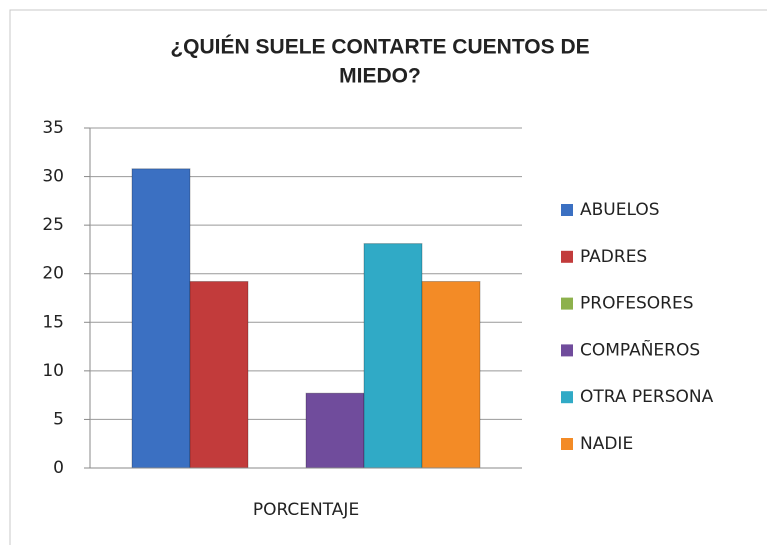 This screenshot has width=767, height=545. Describe the element at coordinates (647, 397) in the screenshot. I see `legend-label: OTRA PERSONA` at that location.